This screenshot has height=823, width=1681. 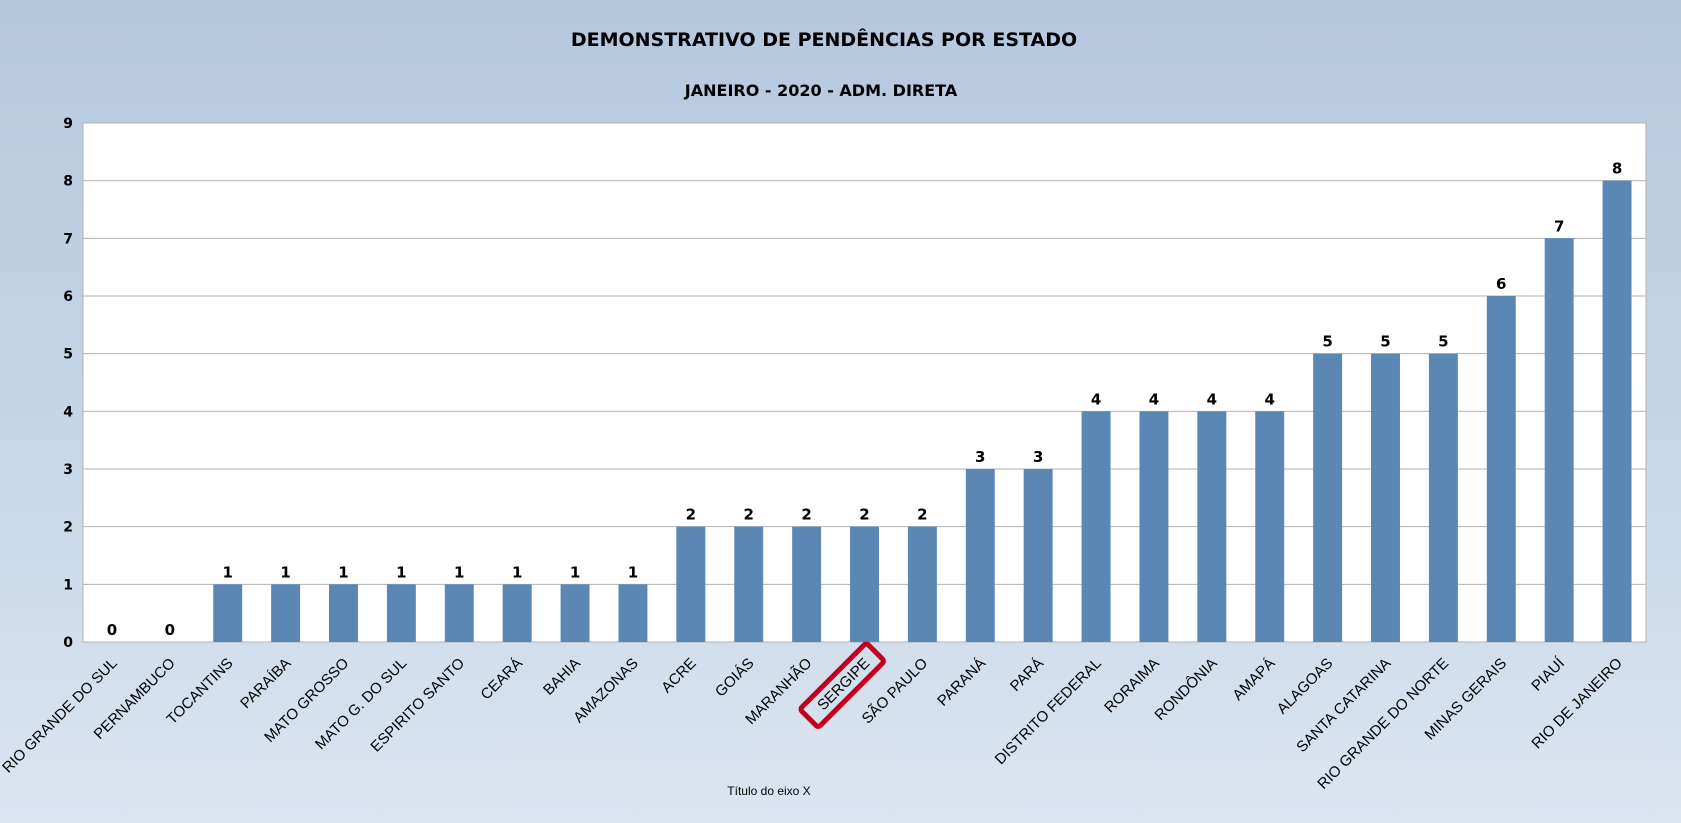 I want to click on x-category-label: CEARÁ, so click(x=501, y=679).